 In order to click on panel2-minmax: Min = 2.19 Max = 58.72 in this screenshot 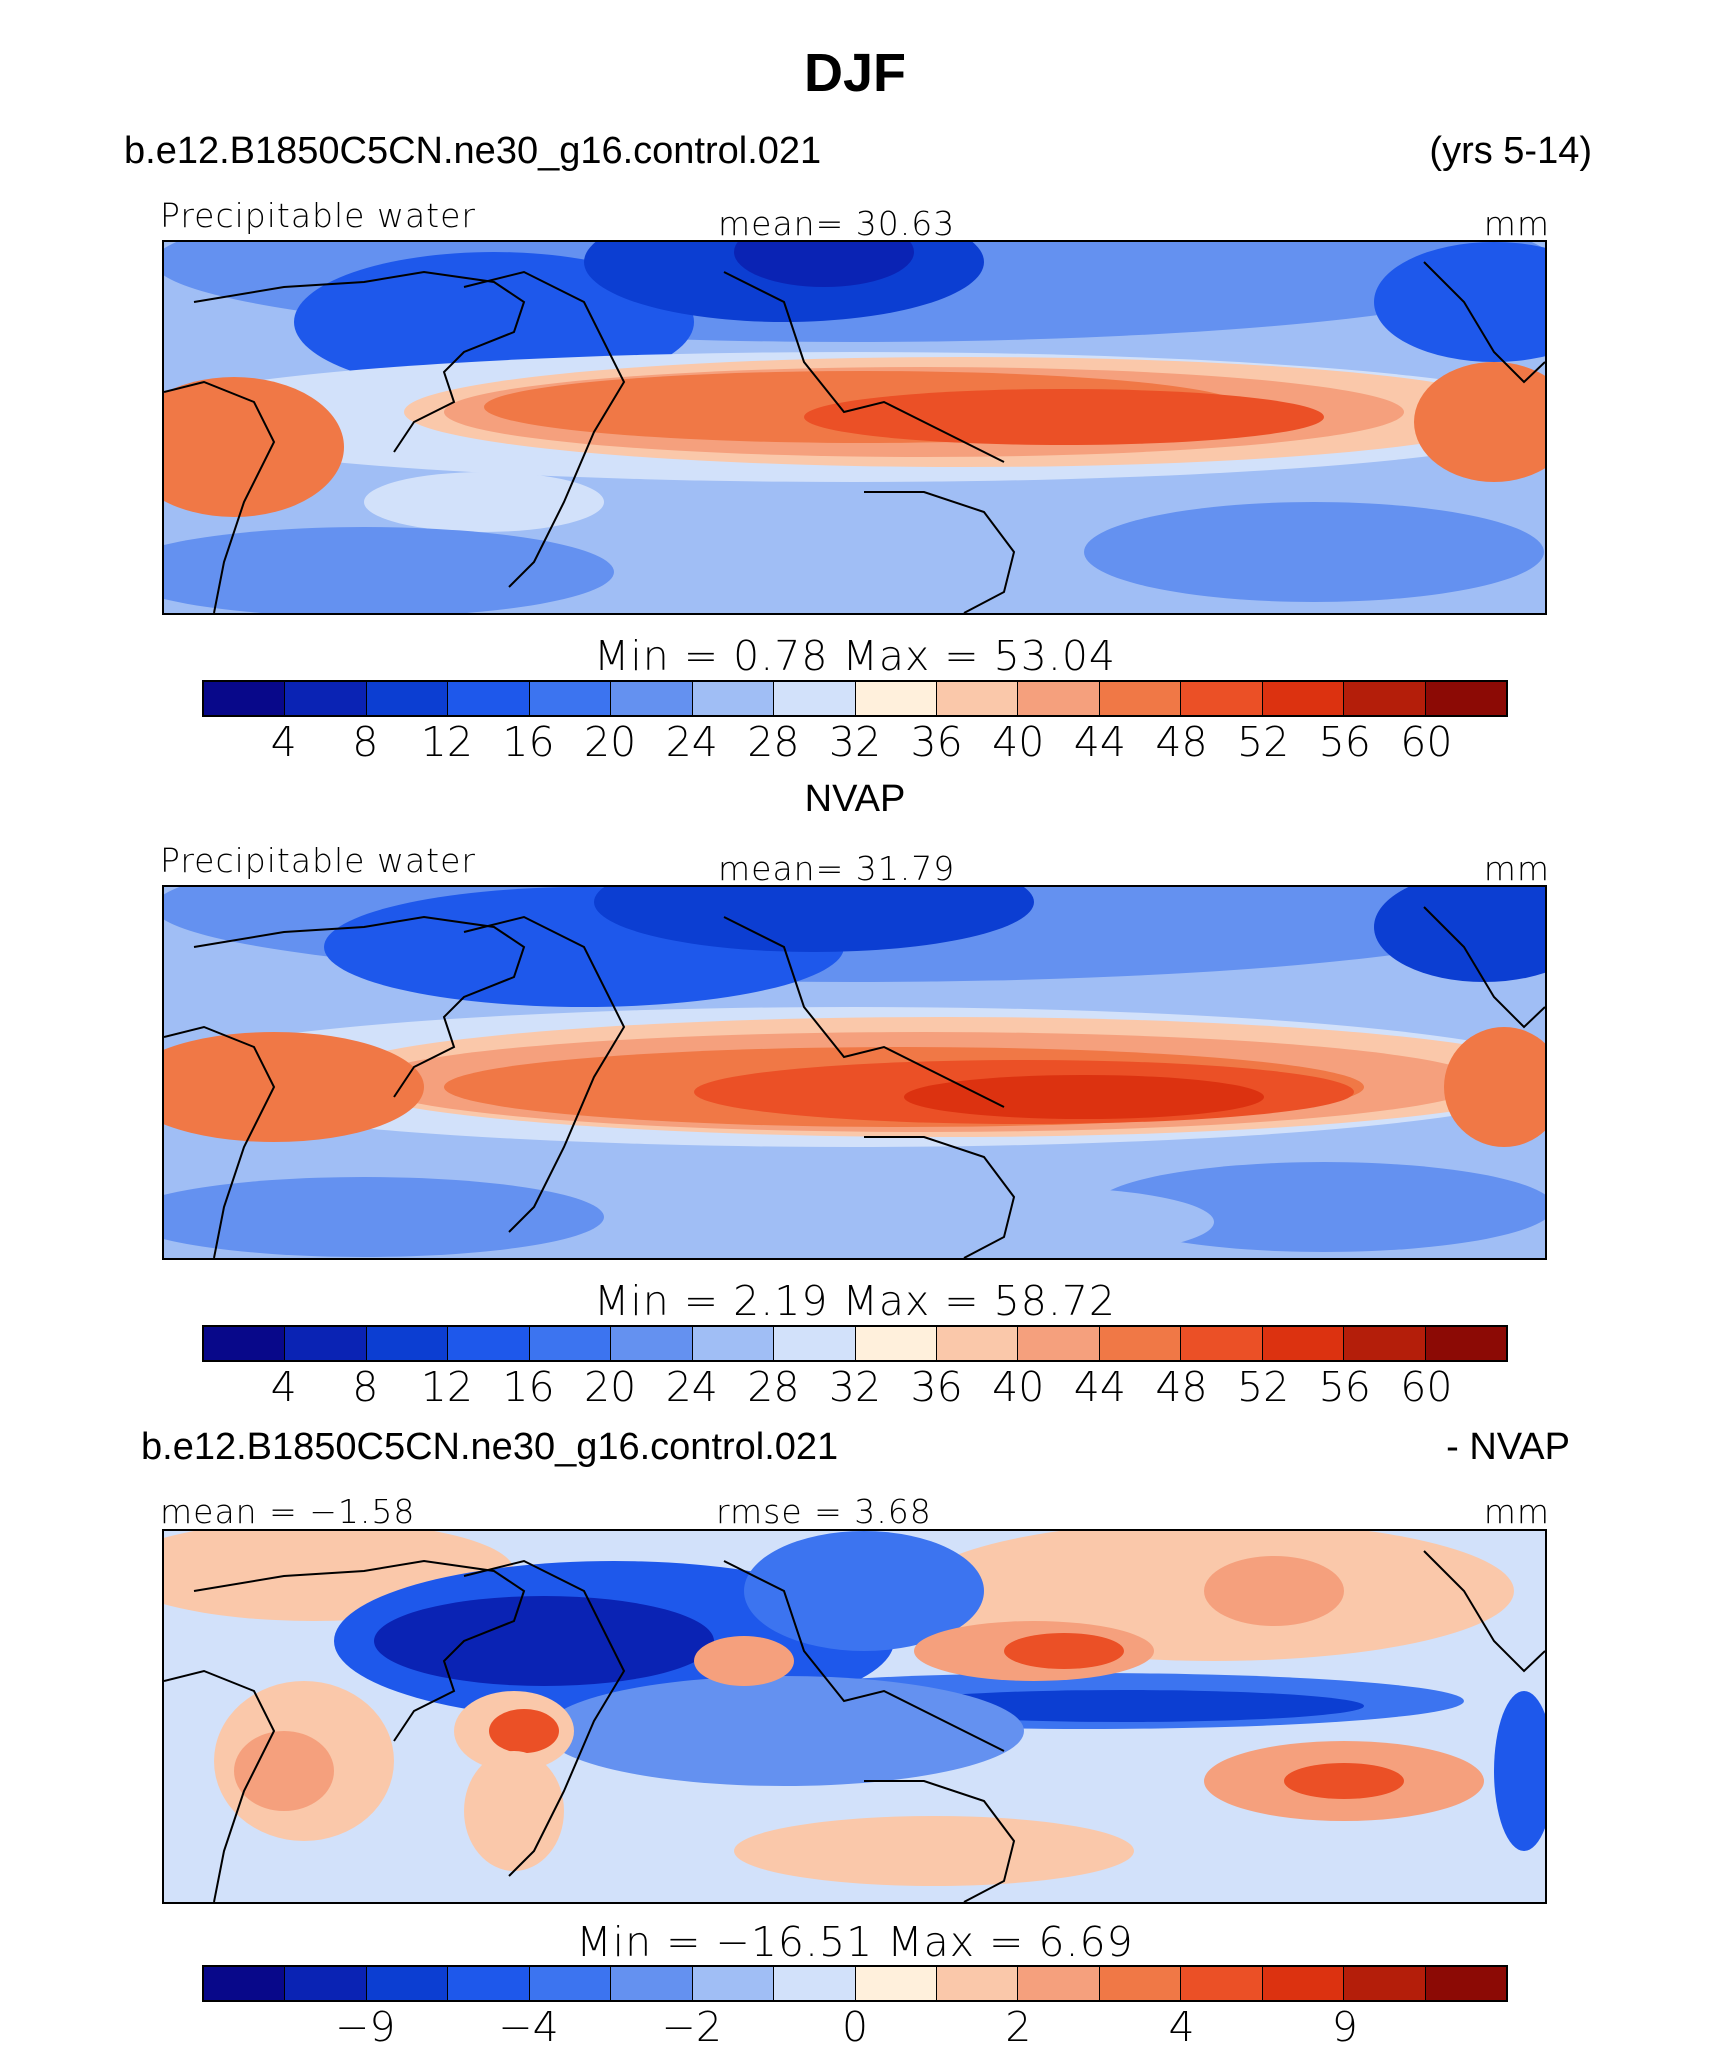, I will do `click(855, 1301)`.